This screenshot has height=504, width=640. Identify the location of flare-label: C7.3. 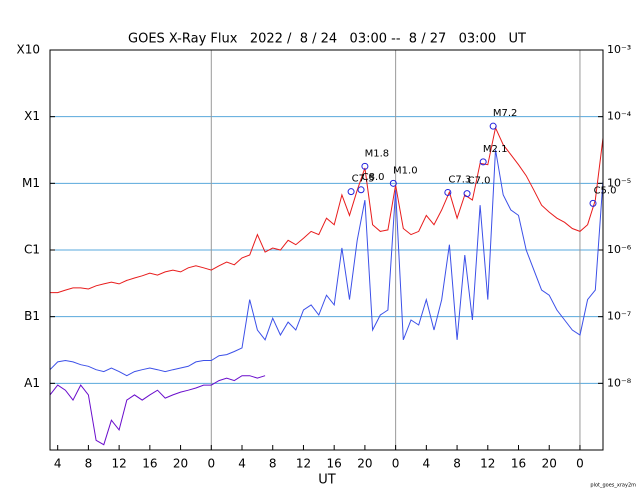
(459, 179).